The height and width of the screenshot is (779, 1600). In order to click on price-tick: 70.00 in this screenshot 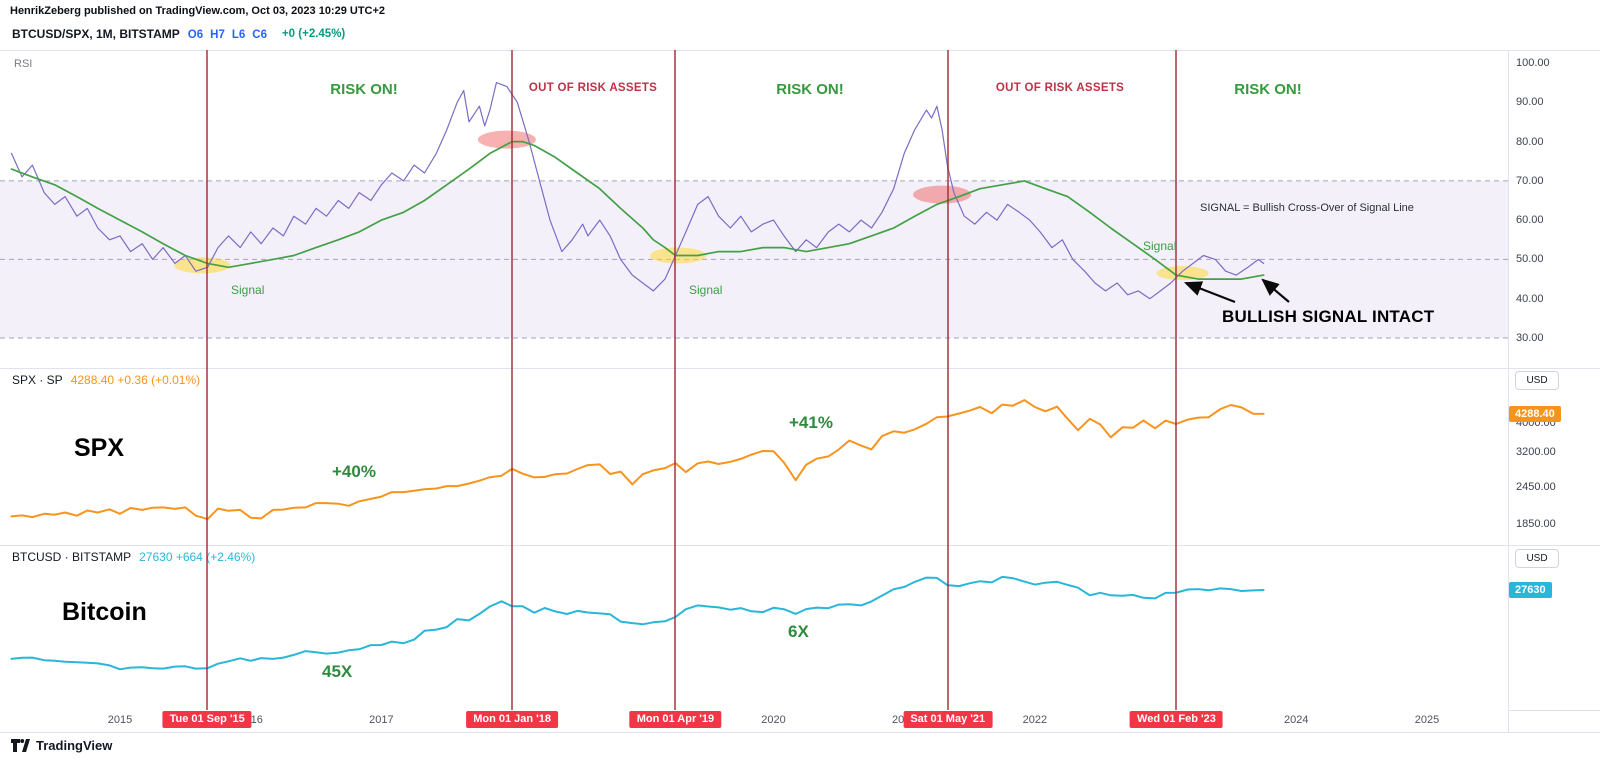, I will do `click(1530, 180)`.